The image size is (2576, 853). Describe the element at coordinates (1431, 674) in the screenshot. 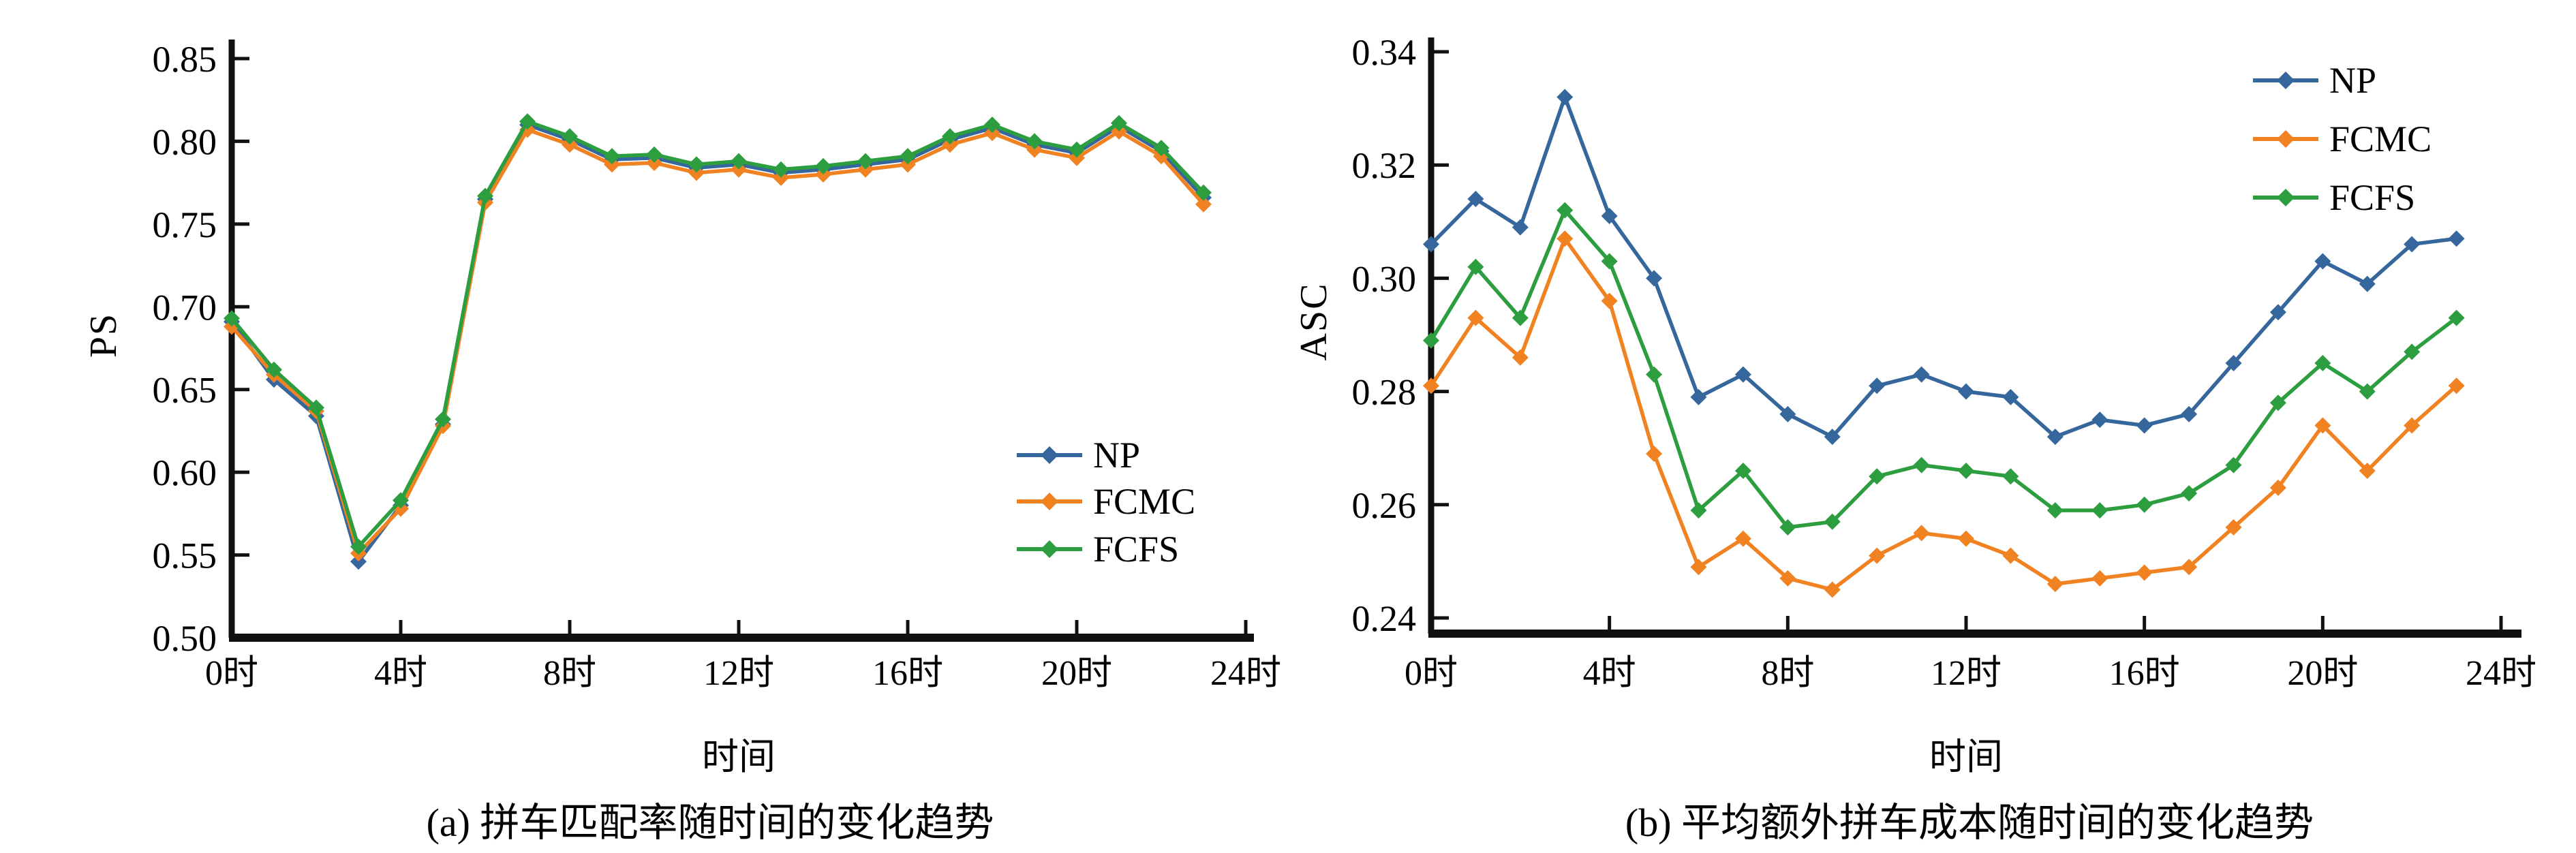

I see `x-tick-label: 0时` at that location.